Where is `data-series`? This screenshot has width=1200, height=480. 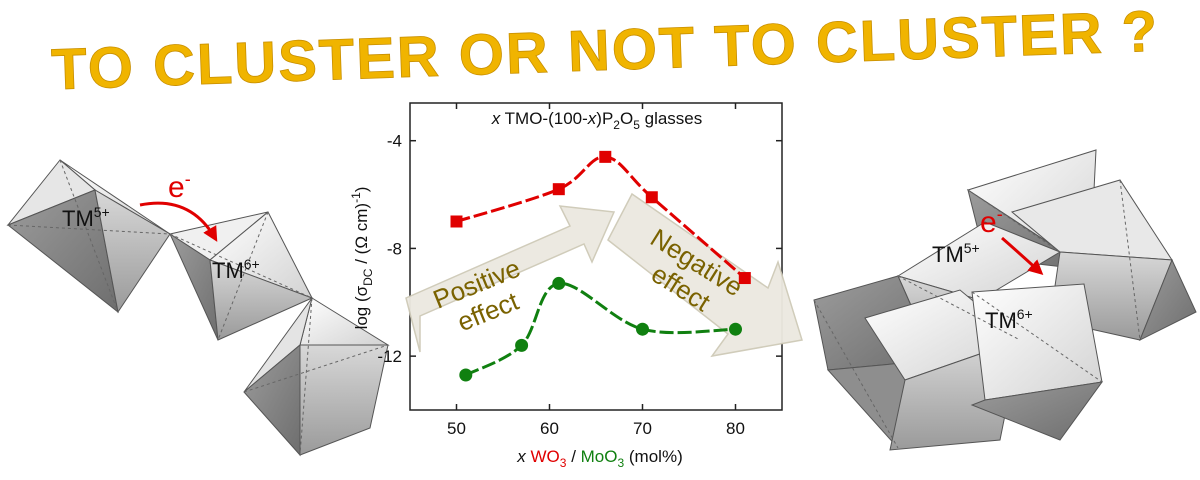 data-series is located at coordinates (600, 266).